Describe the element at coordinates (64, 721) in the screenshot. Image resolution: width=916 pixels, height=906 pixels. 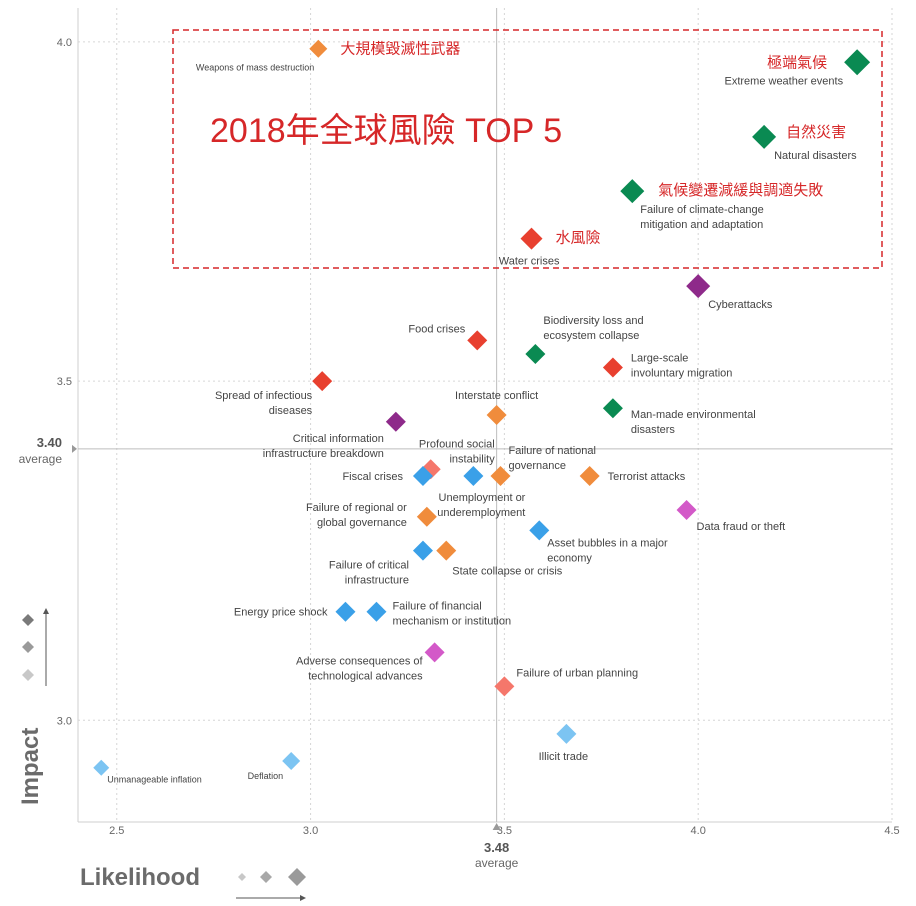
I see `y-tick-label: 3.0` at that location.